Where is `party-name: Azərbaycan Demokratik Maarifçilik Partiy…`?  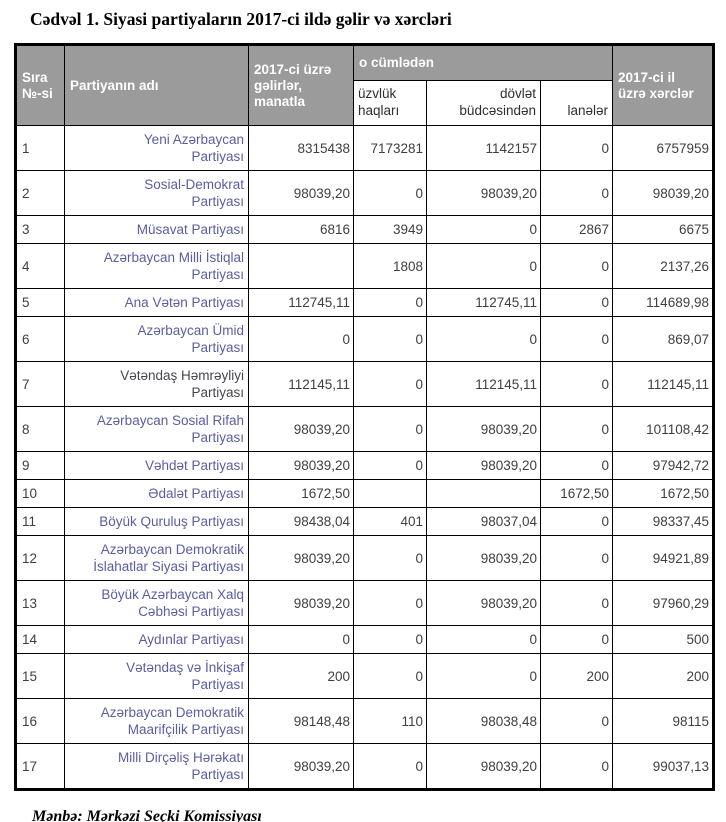 party-name: Azərbaycan Demokratik Maarifçilik Partiy… is located at coordinates (156, 721).